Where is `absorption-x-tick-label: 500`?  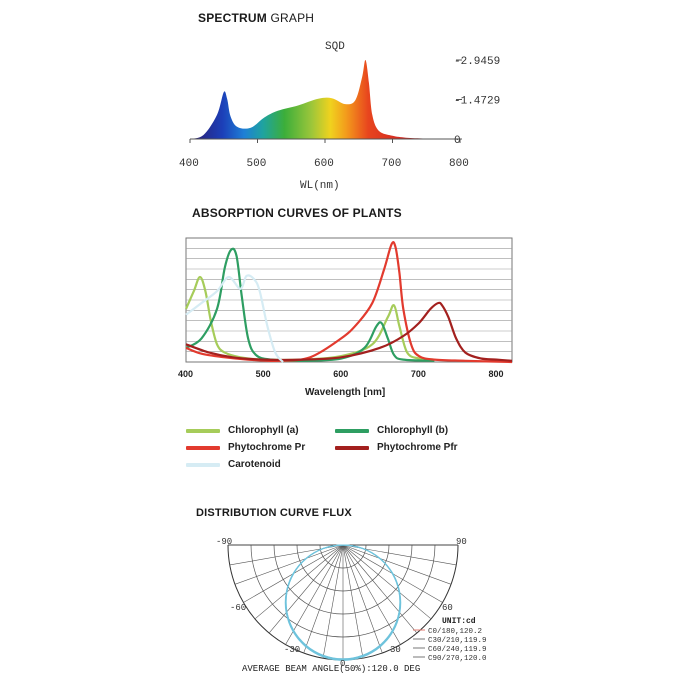 absorption-x-tick-label: 500 is located at coordinates (263, 374).